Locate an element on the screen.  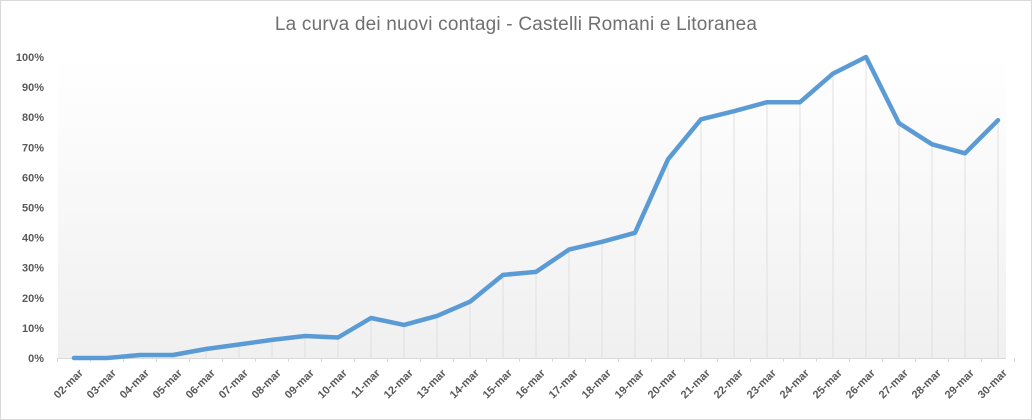
x-tick-label: 16-mar is located at coordinates (531, 384).